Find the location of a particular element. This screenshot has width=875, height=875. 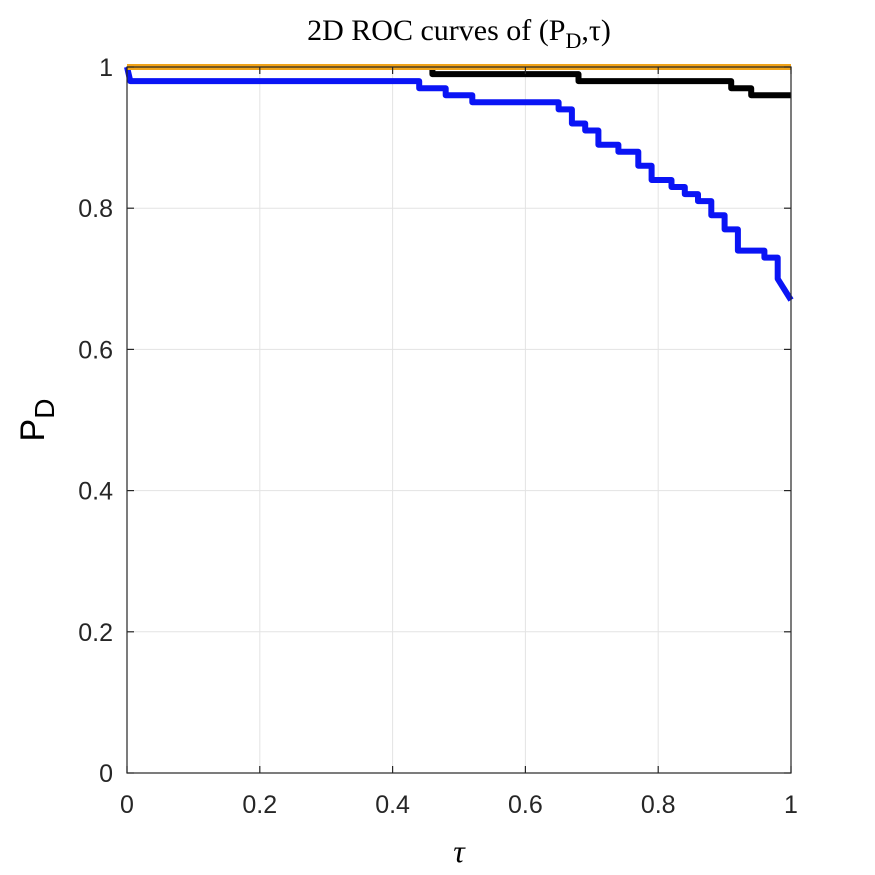

chart-title-suffix: ,τ) is located at coordinates (596, 30).